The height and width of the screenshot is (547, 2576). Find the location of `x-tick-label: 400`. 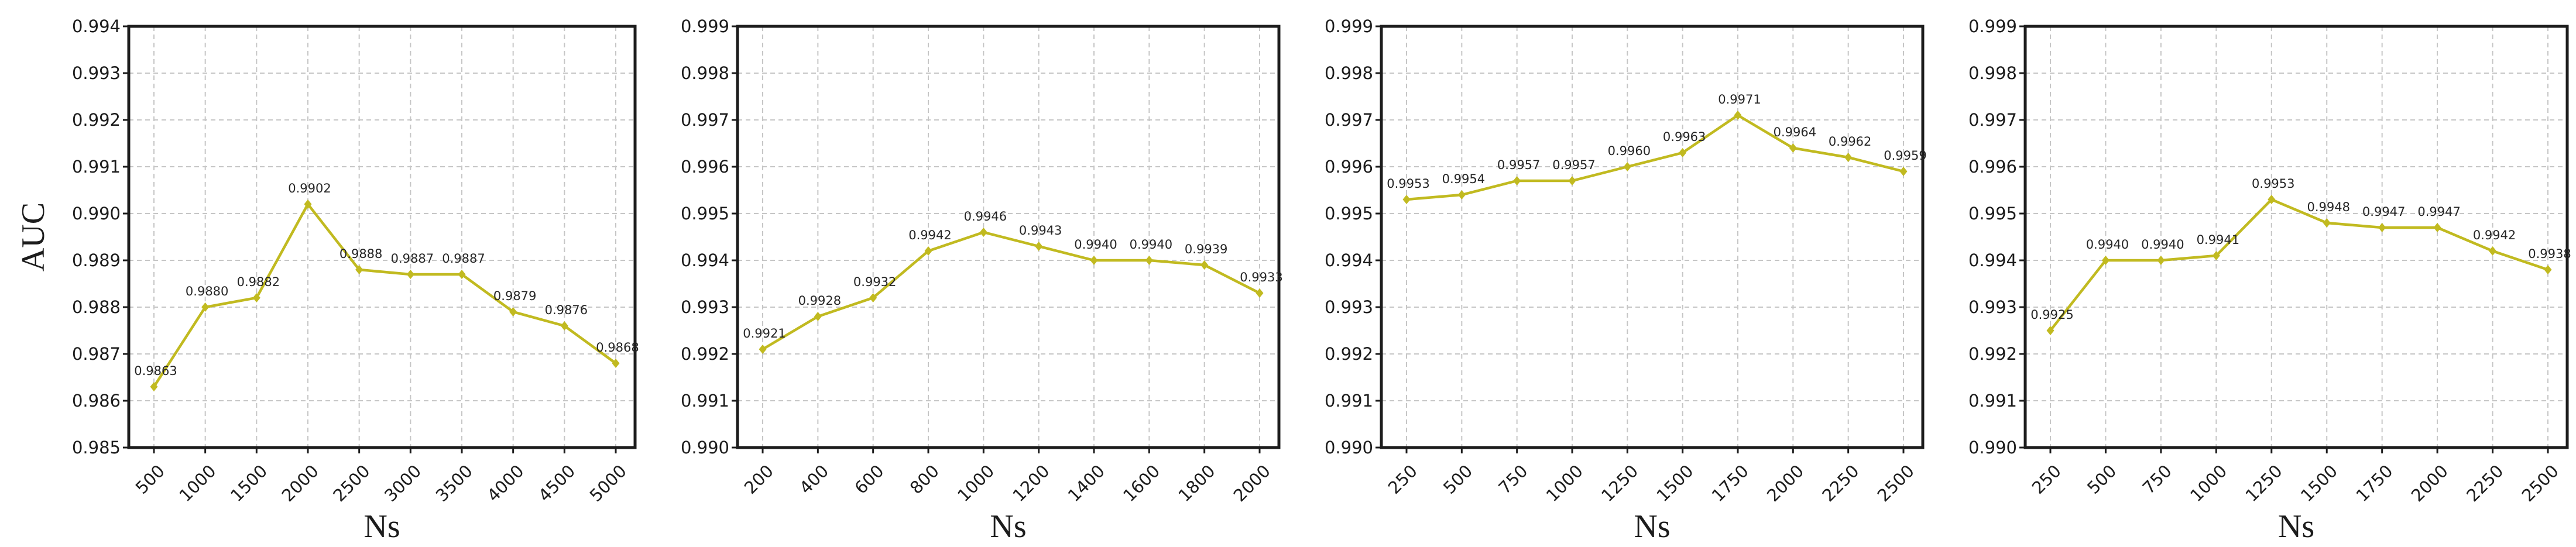

x-tick-label: 400 is located at coordinates (814, 480).